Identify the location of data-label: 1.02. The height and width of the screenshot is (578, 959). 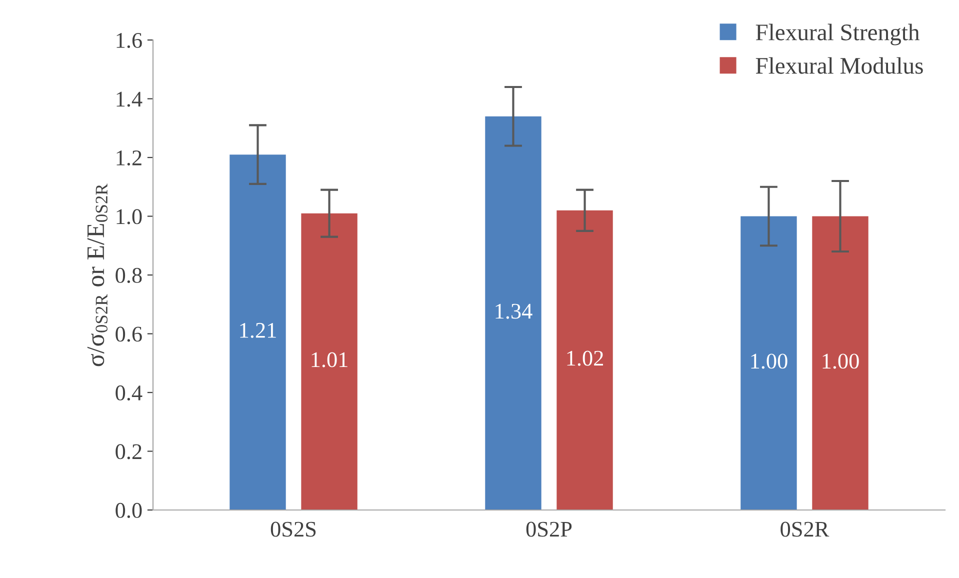
(585, 358).